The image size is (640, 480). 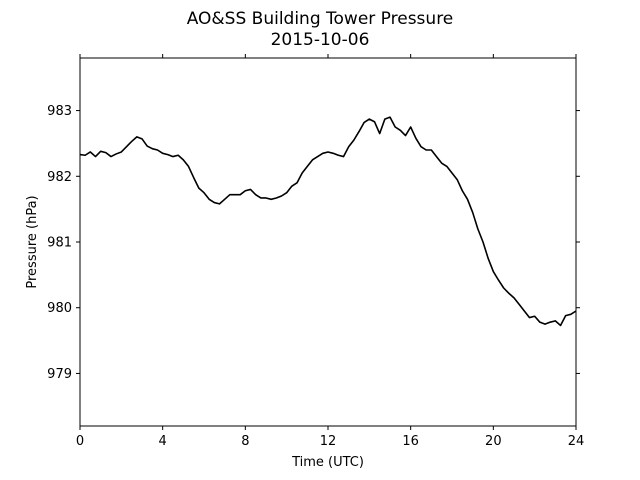 What do you see at coordinates (320, 19) in the screenshot?
I see `chart-title: AO&SS Building Tower Pressure` at bounding box center [320, 19].